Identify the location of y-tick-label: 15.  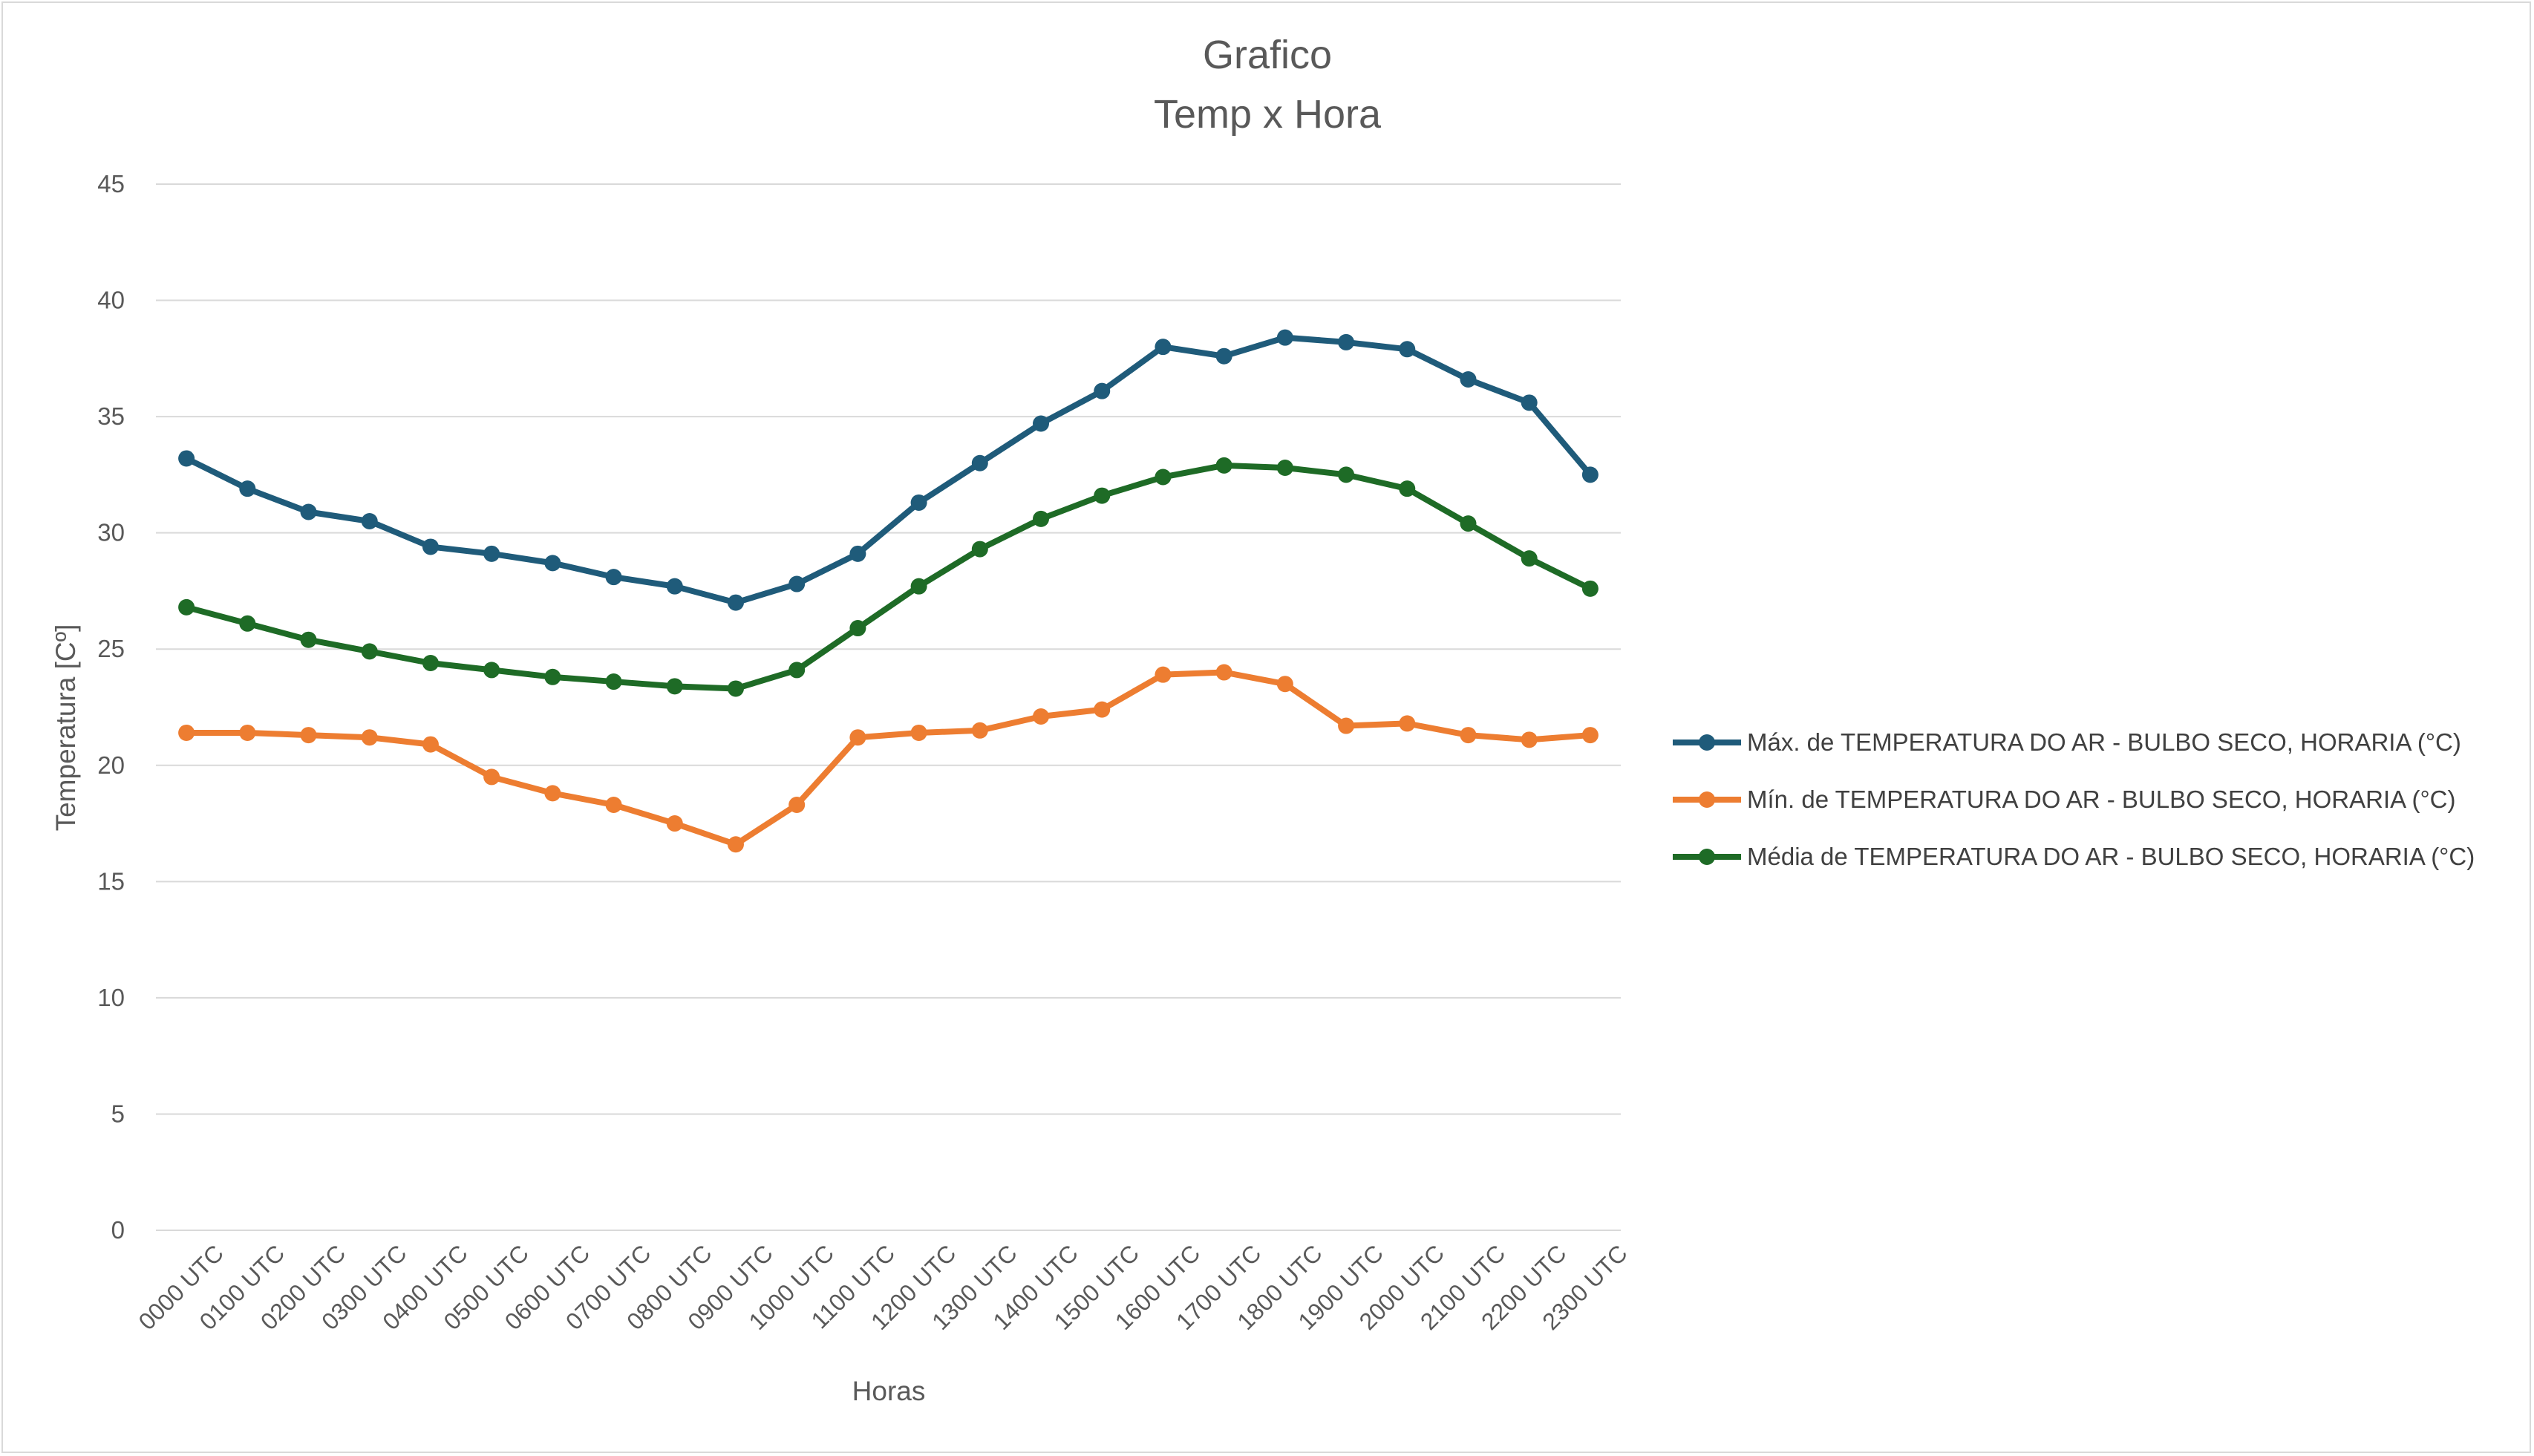
(111, 881).